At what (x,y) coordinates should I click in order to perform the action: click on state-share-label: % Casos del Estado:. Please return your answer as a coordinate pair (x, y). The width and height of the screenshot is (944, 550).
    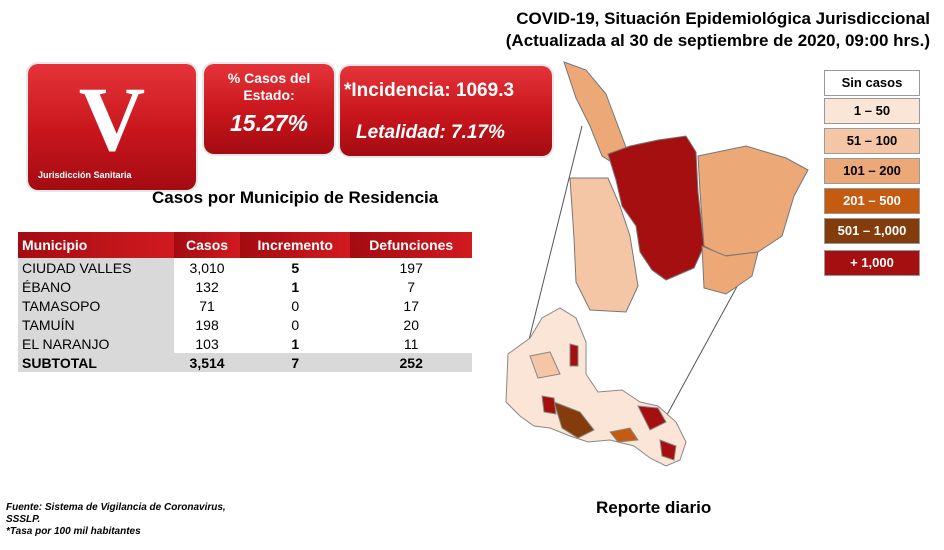
    Looking at the image, I should click on (269, 86).